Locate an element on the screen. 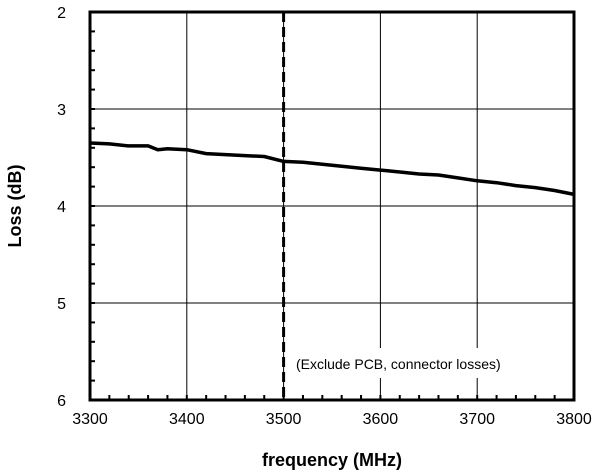 This screenshot has width=600, height=474. loss-series-line is located at coordinates (332, 169).